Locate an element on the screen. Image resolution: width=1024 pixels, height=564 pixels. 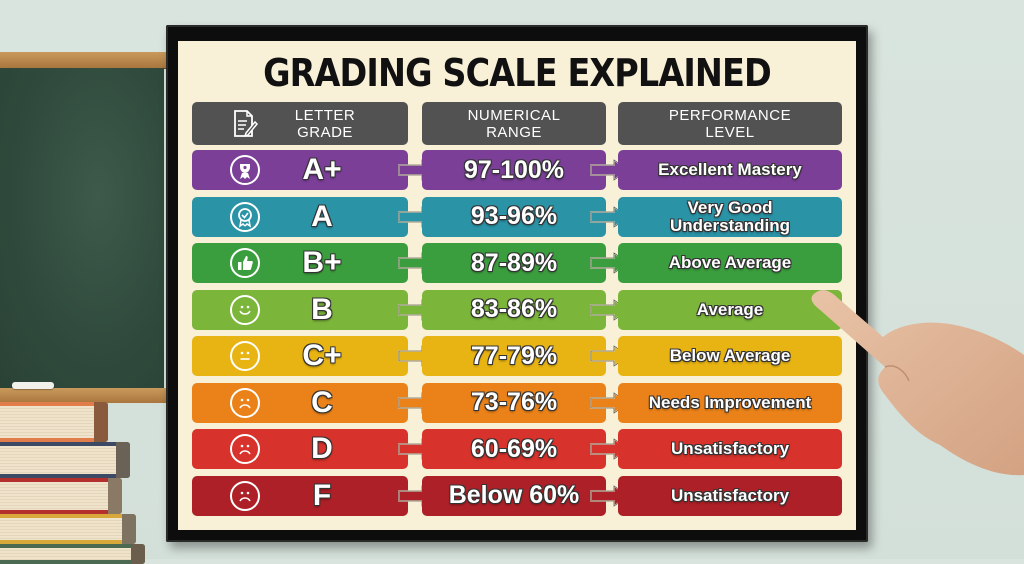
range-label: 93-96% is located at coordinates (514, 216).